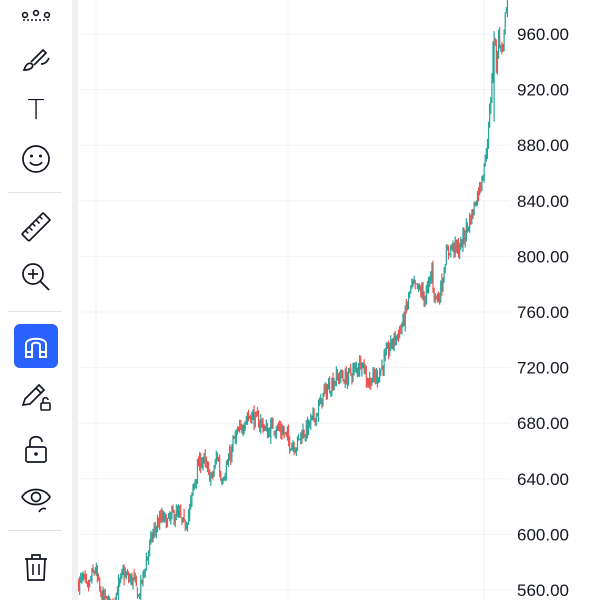 The height and width of the screenshot is (600, 600). Describe the element at coordinates (36, 499) in the screenshot. I see `hide-drawings-tool` at that location.